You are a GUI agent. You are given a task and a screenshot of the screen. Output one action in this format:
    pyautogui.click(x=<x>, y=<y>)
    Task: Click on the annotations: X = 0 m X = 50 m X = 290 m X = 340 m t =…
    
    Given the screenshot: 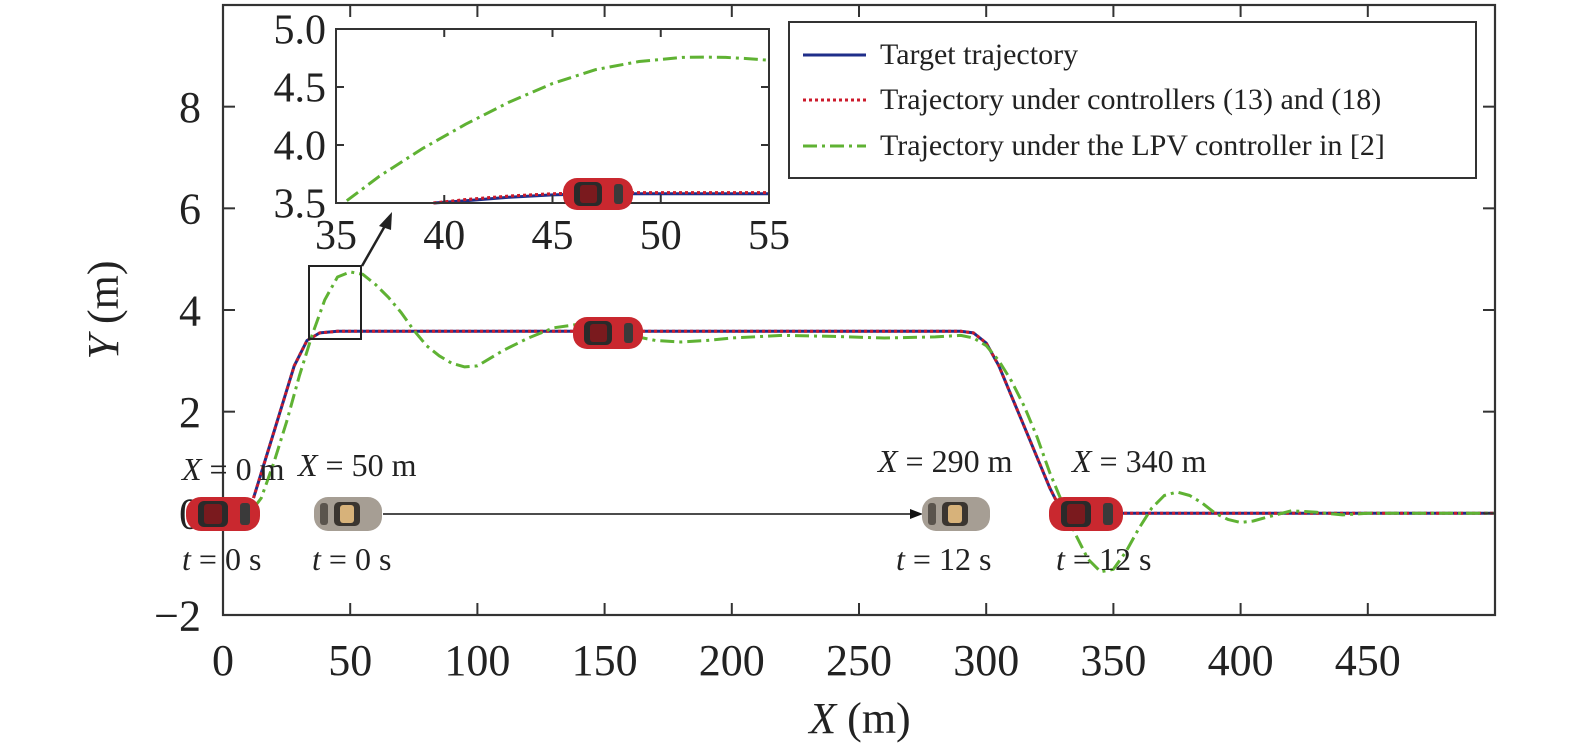 What is the action you would take?
    pyautogui.click(x=693, y=510)
    